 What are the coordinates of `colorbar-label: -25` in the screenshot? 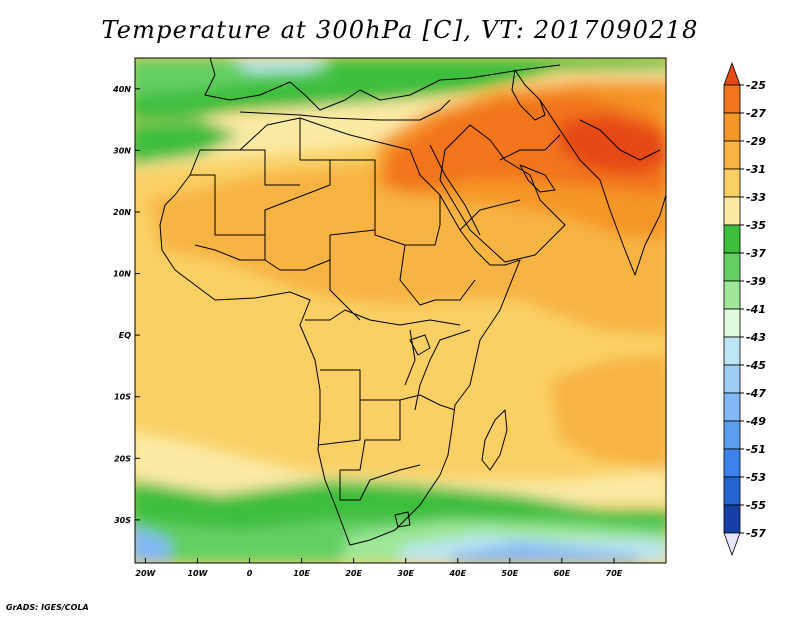 It's located at (756, 85).